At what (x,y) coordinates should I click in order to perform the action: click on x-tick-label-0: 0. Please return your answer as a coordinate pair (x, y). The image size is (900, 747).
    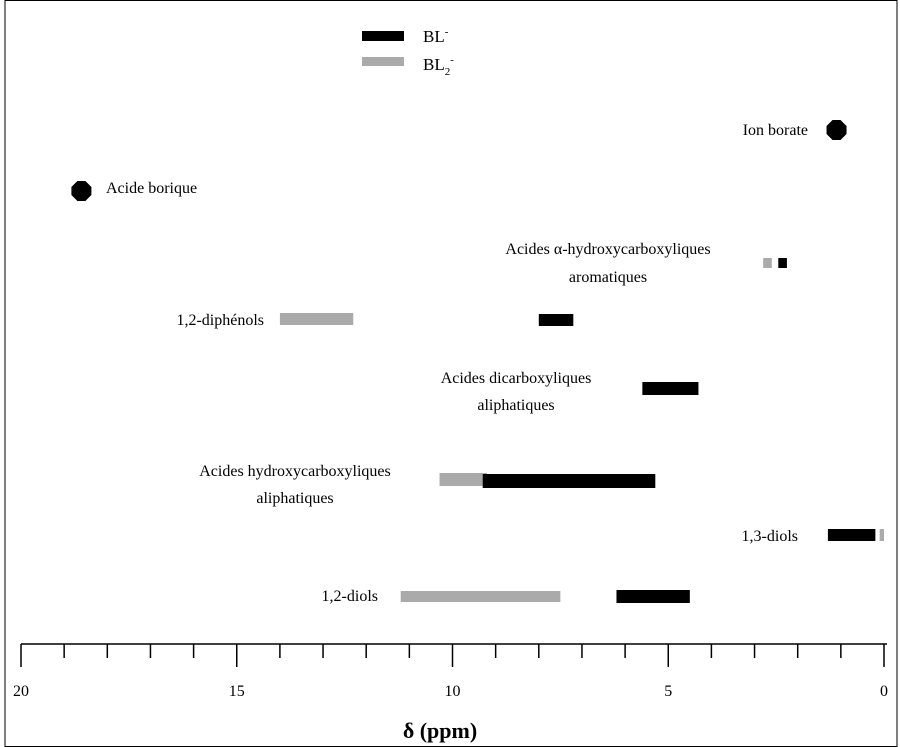
    Looking at the image, I should click on (884, 691).